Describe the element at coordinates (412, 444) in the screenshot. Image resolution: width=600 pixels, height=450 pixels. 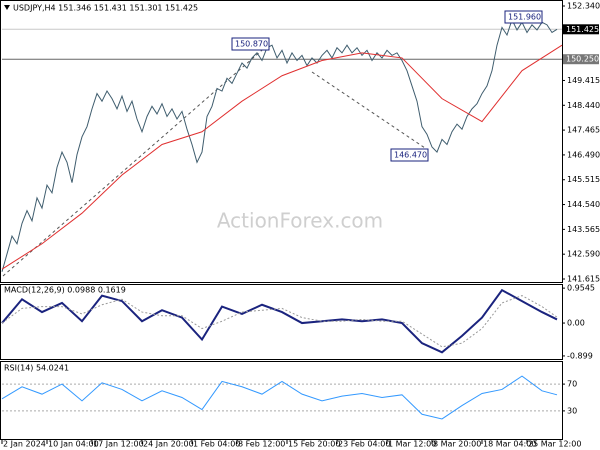
I see `x-tick-label: 1 Mar 12:00` at that location.